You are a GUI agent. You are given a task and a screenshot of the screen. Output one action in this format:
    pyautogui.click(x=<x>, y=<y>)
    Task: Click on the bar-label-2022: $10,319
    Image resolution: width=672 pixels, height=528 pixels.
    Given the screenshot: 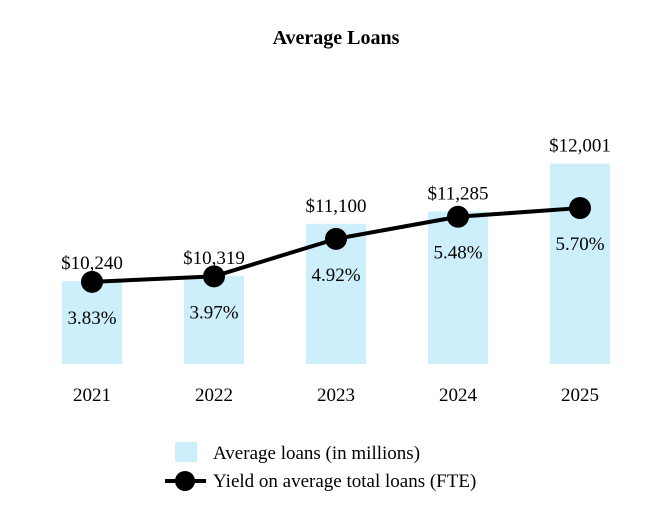 What is the action you would take?
    pyautogui.click(x=214, y=258)
    